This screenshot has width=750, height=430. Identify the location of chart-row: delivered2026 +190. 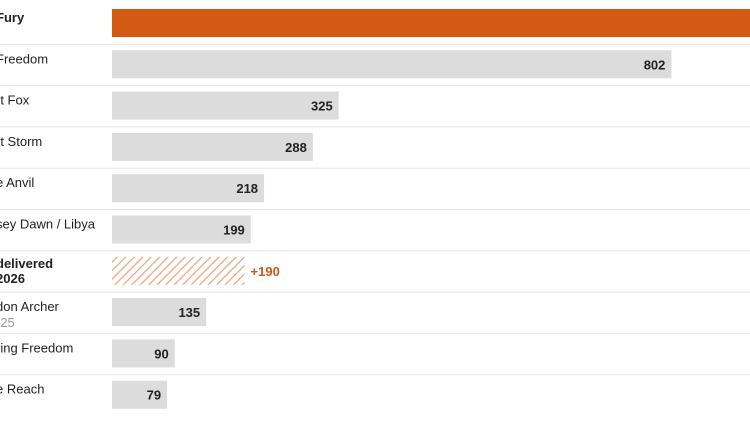
(375, 274).